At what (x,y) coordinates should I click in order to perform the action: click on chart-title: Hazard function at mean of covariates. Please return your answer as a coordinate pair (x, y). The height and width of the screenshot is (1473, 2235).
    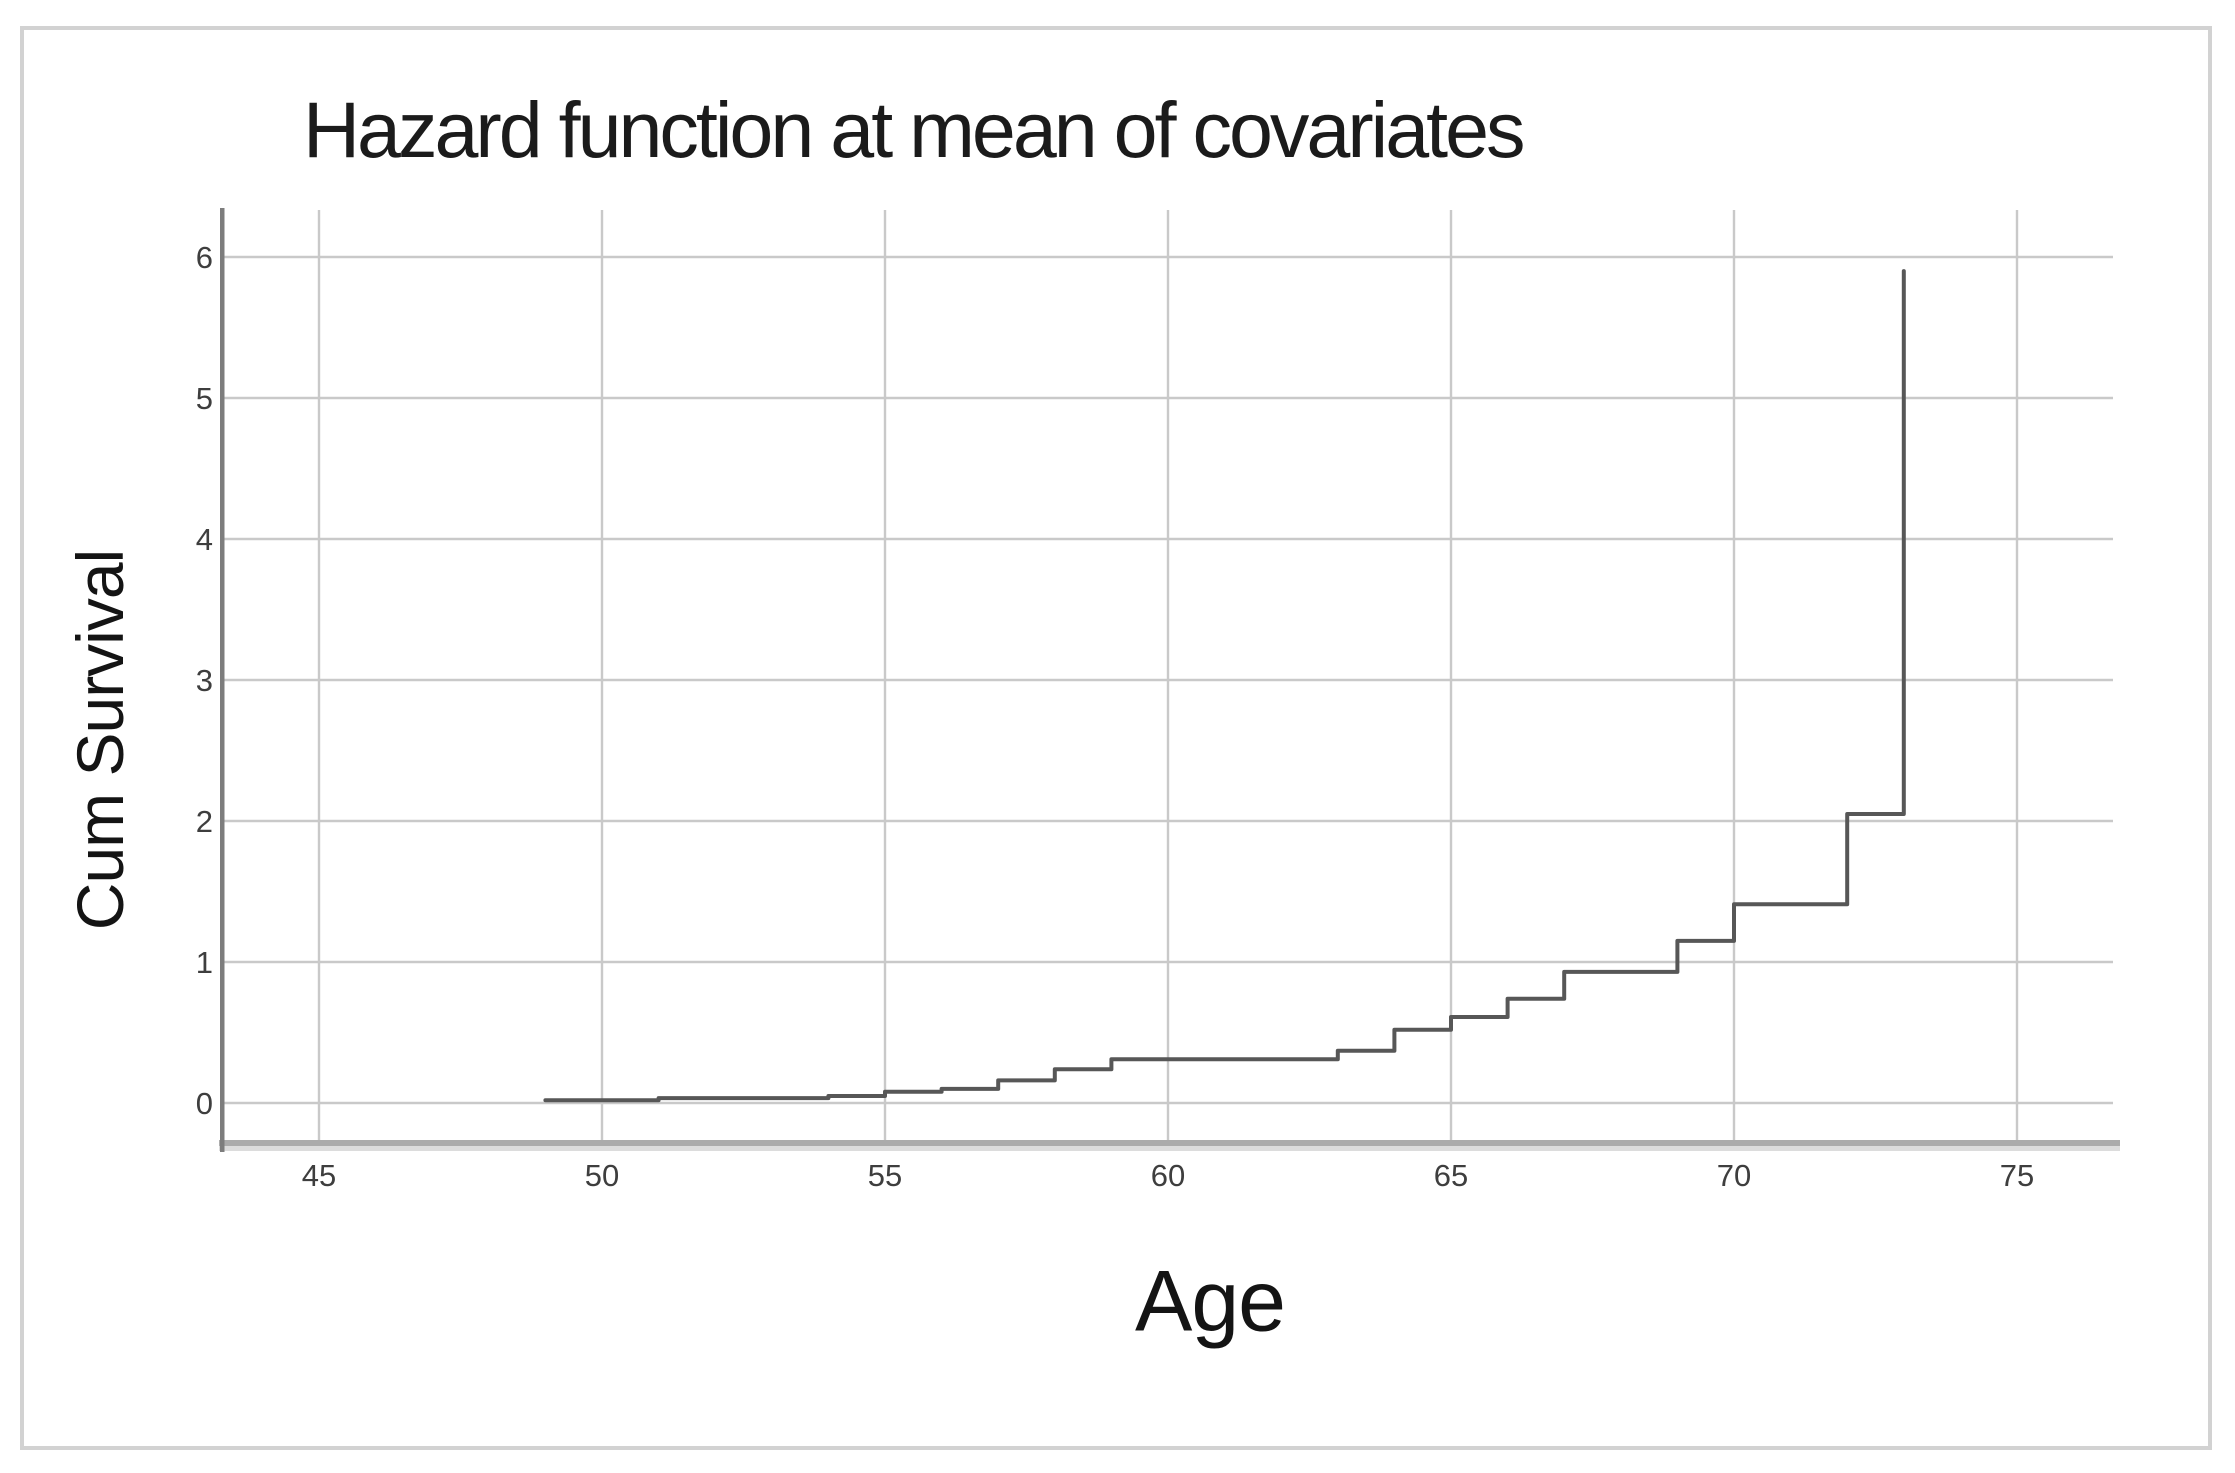
    Looking at the image, I should click on (914, 129).